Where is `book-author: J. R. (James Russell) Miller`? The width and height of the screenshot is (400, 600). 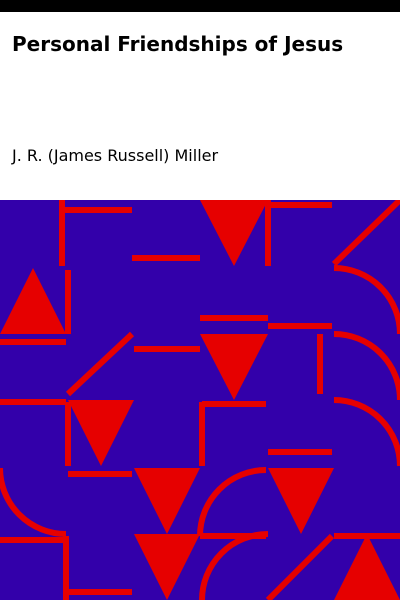 book-author: J. R. (James Russell) Miller is located at coordinates (115, 155).